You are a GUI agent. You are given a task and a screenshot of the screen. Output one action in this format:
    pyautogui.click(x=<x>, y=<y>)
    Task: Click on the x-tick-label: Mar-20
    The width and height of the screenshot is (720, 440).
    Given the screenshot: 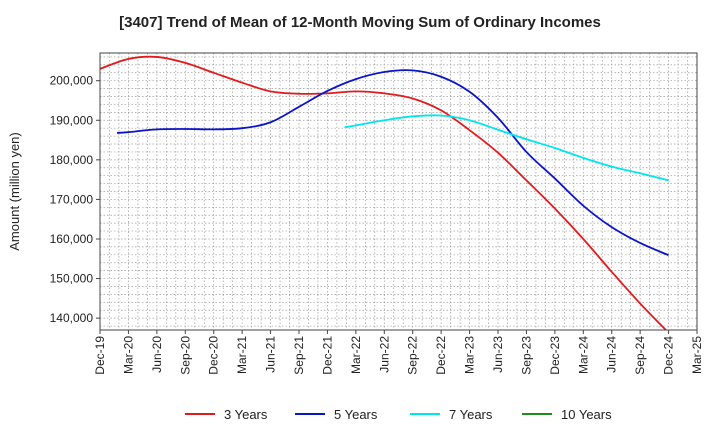 What is the action you would take?
    pyautogui.click(x=128, y=355)
    